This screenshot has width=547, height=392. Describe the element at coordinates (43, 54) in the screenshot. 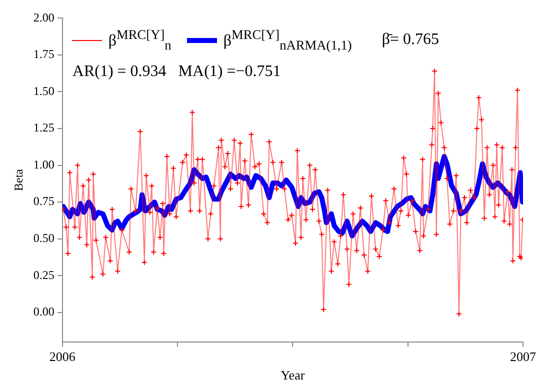

I see `y-tick-label: 1.75` at that location.